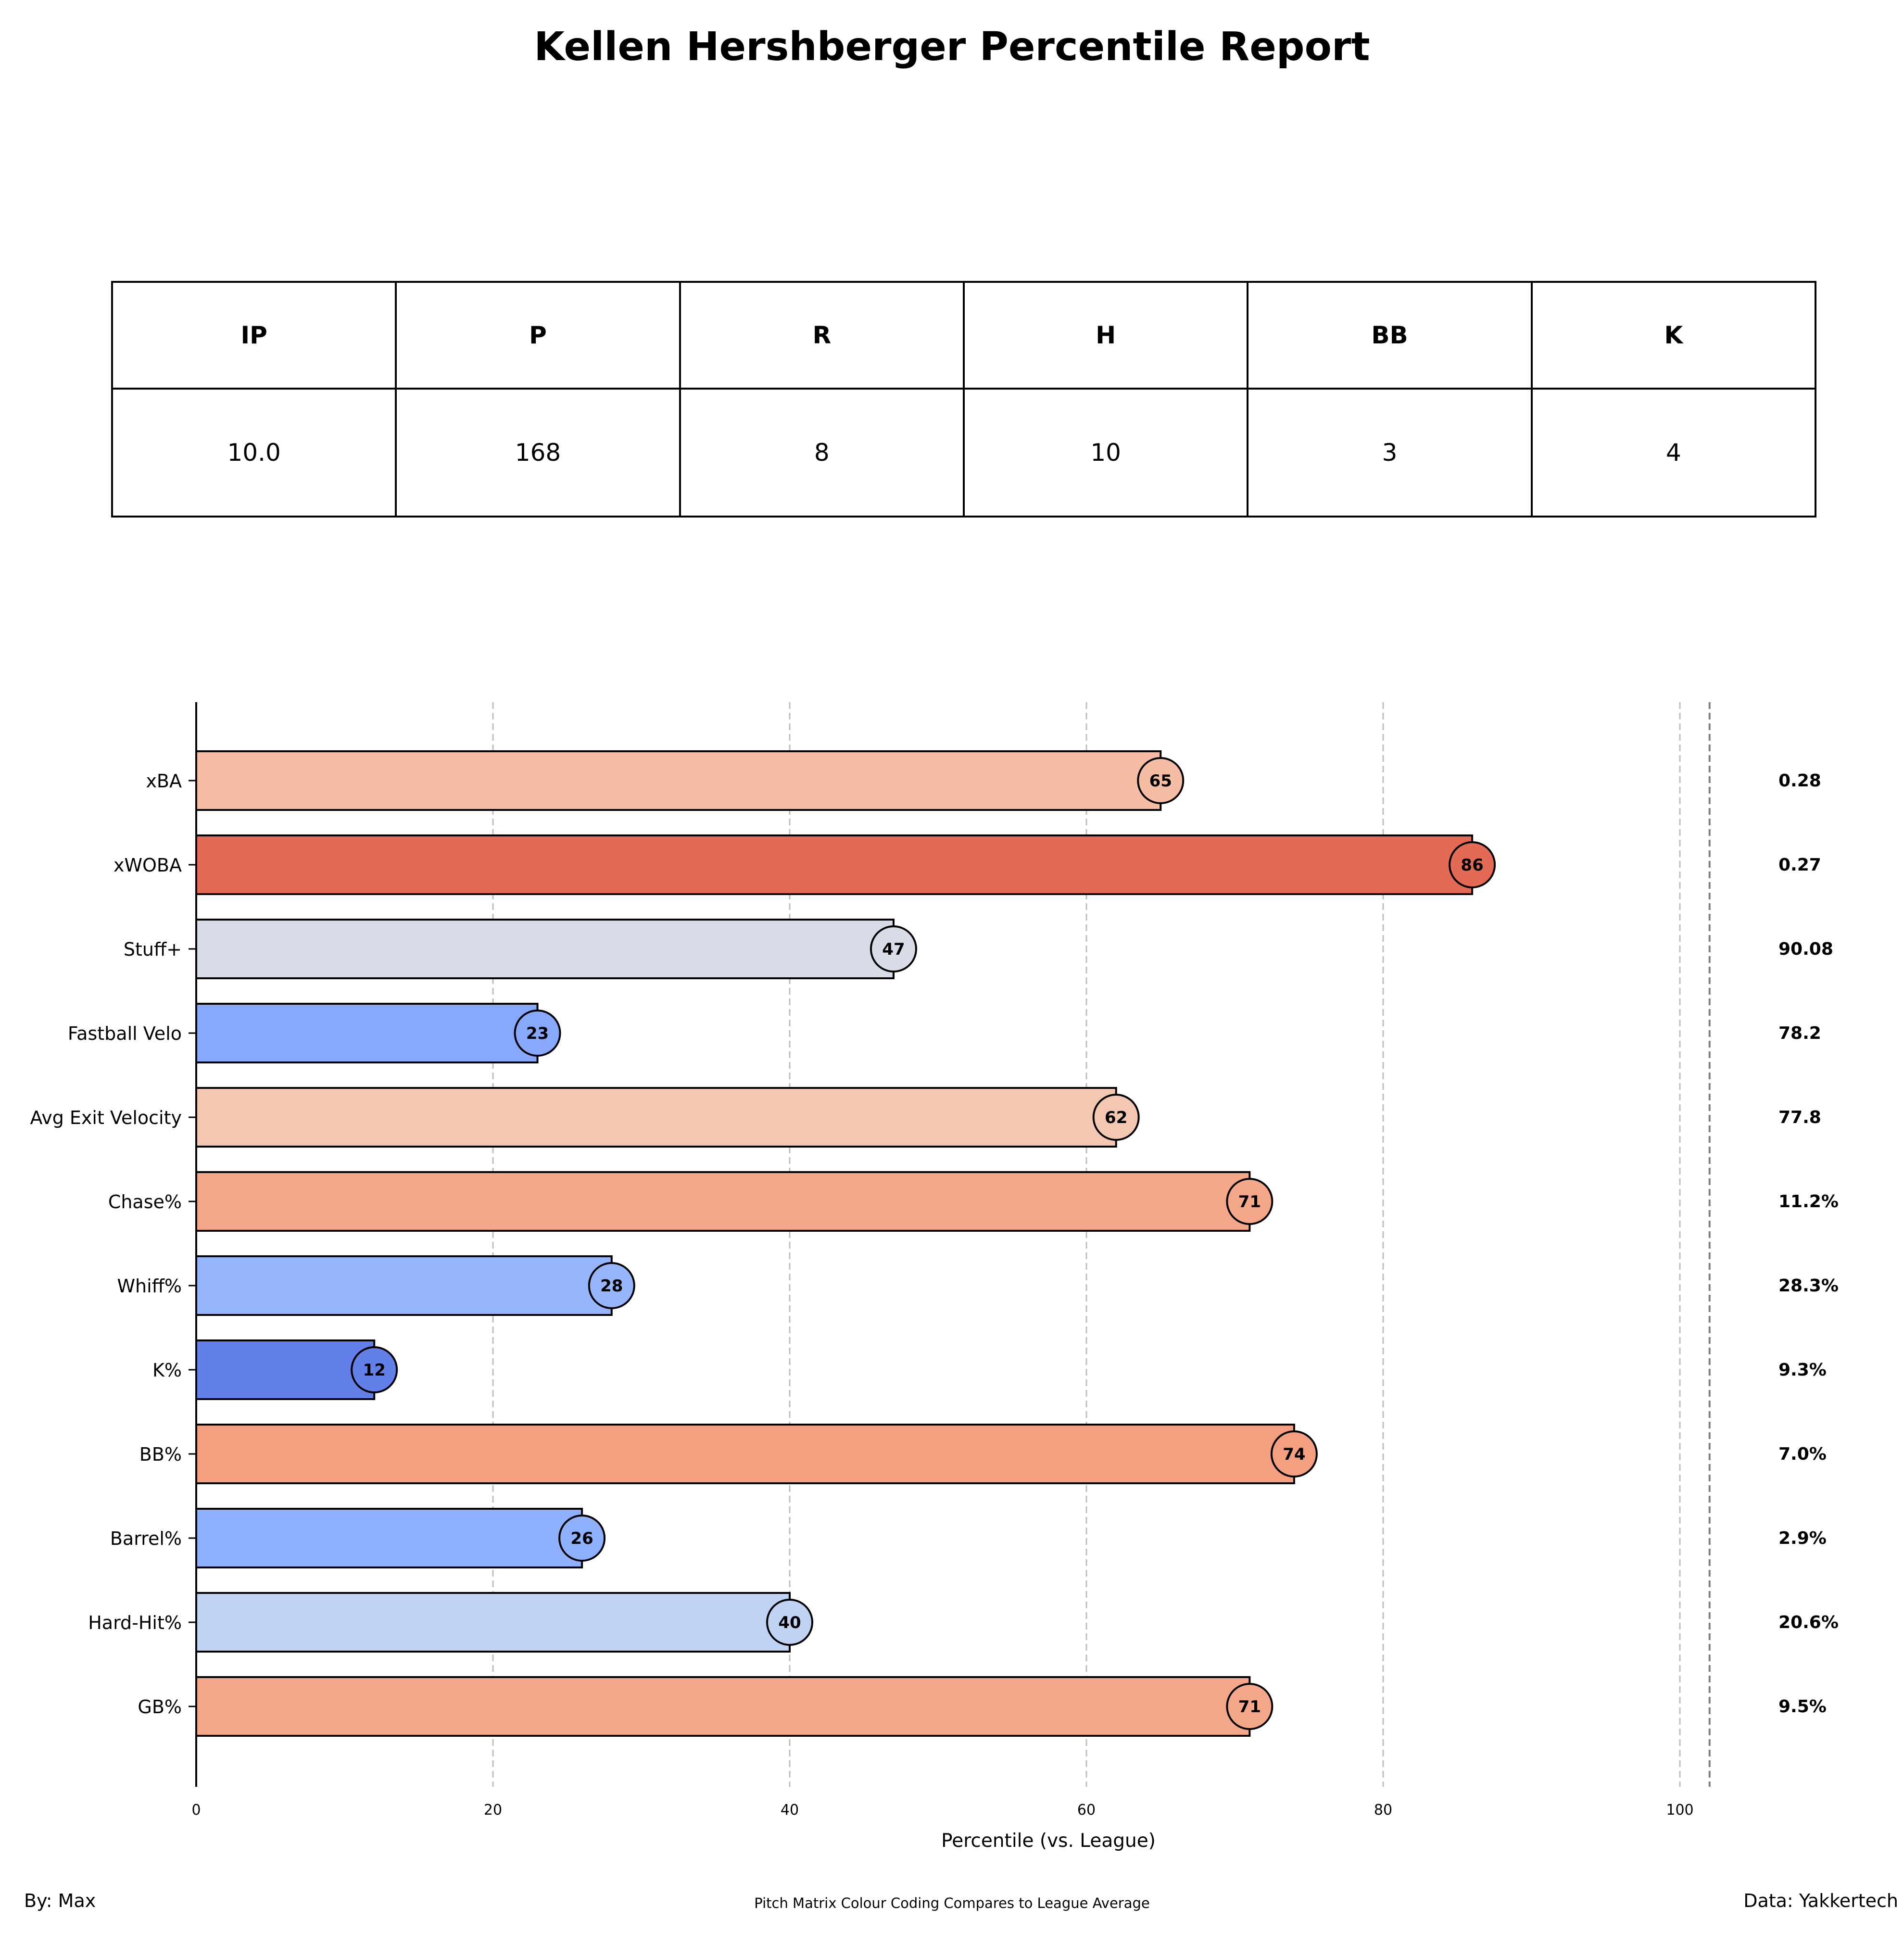 This screenshot has height=1945, width=1904. What do you see at coordinates (1679, 1810) in the screenshot?
I see `x-tick-label: 100` at bounding box center [1679, 1810].